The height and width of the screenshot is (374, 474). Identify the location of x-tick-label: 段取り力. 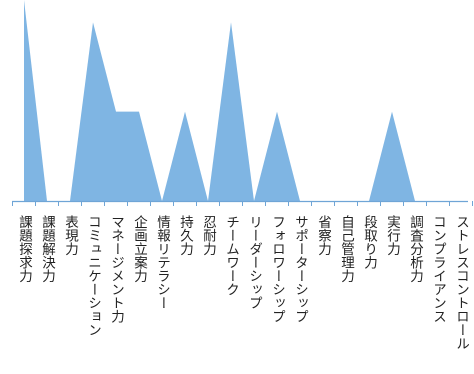
(369, 243).